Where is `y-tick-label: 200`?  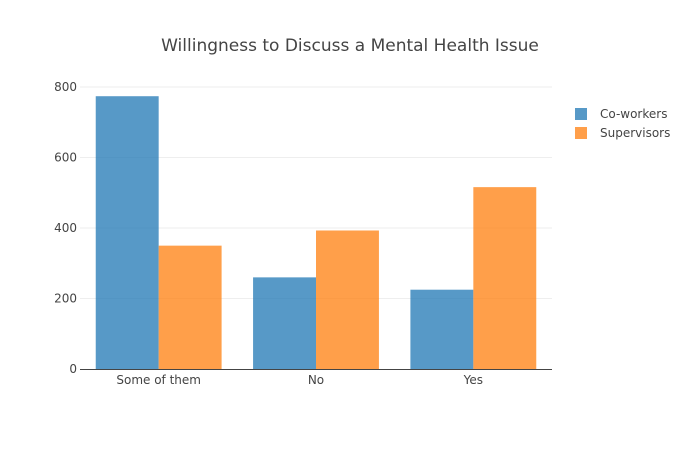
y-tick-label: 200 is located at coordinates (65, 299).